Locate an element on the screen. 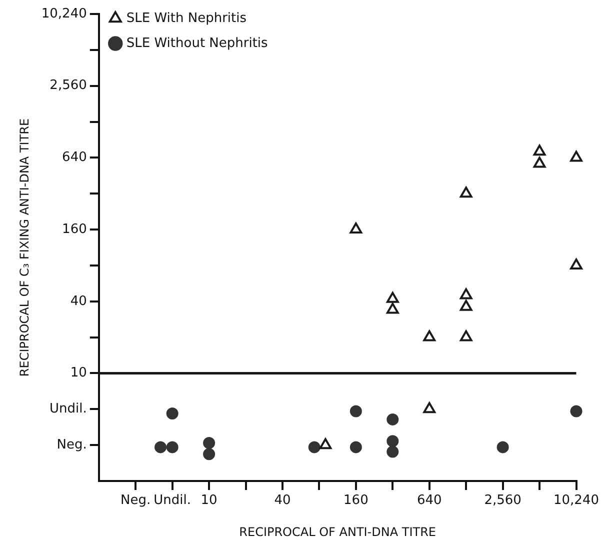  y-tick-label: 10,240 is located at coordinates (64, 14).